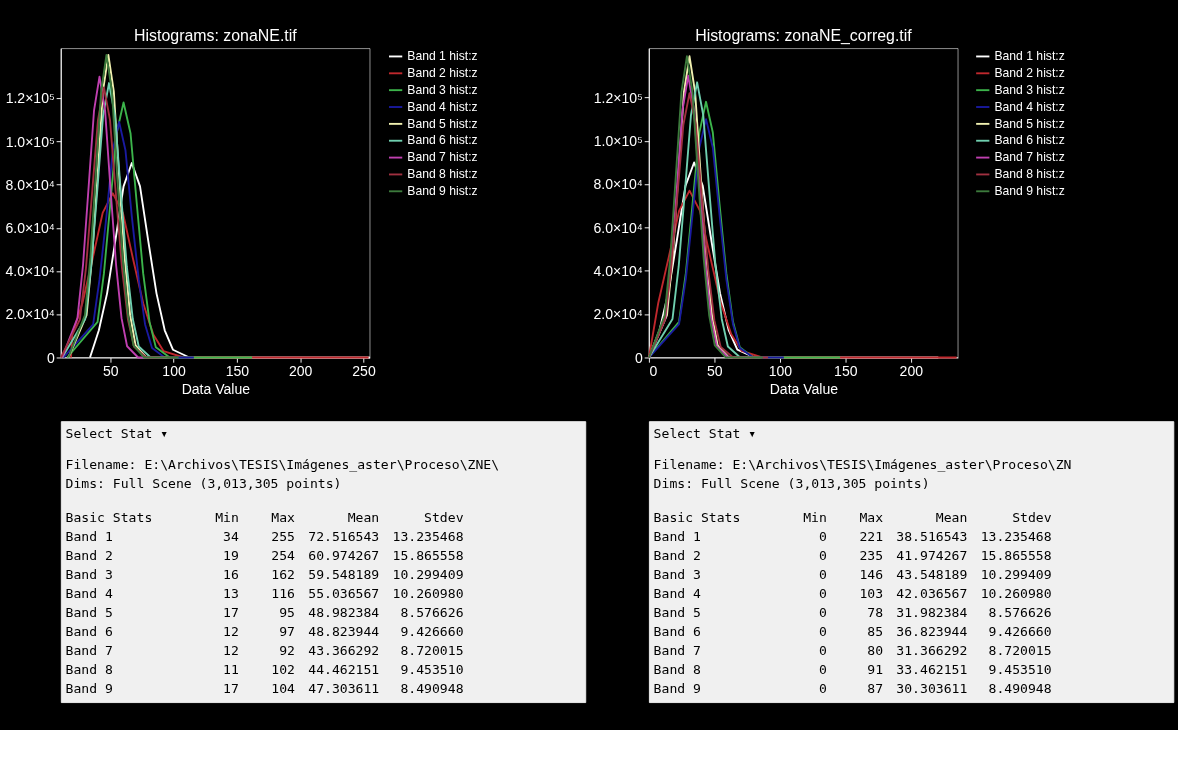  I want to click on text: Band 9 0 87 30.303611 8.490948, so click(852, 688).